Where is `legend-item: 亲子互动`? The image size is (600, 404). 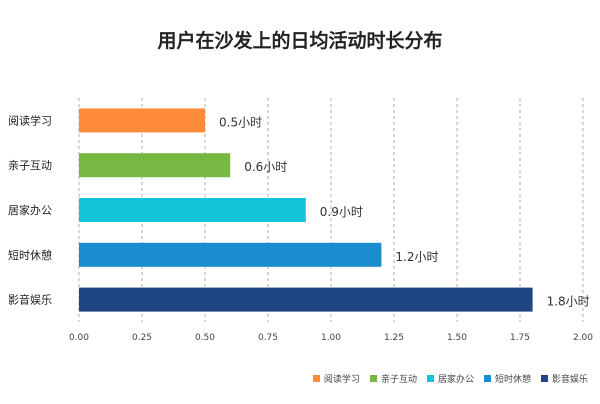 legend-item: 亲子互动 is located at coordinates (393, 378).